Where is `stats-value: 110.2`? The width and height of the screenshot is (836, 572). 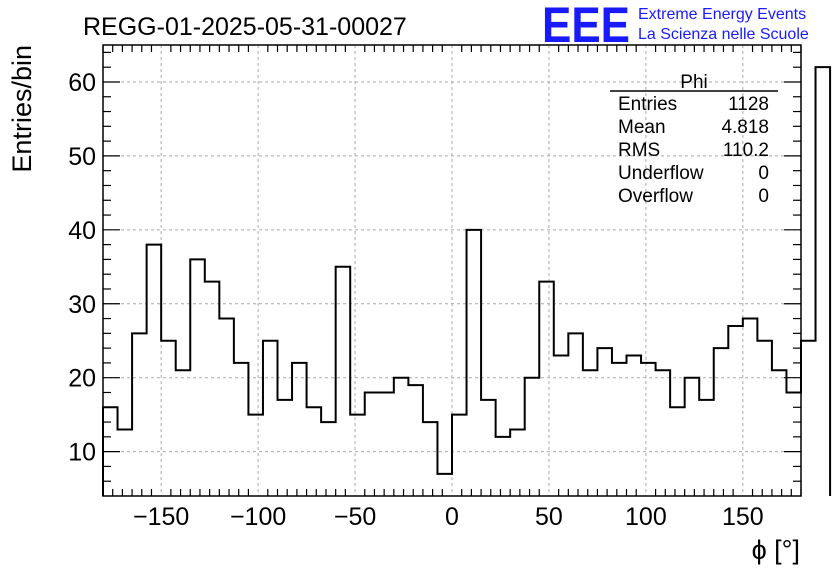 stats-value: 110.2 is located at coordinates (746, 150).